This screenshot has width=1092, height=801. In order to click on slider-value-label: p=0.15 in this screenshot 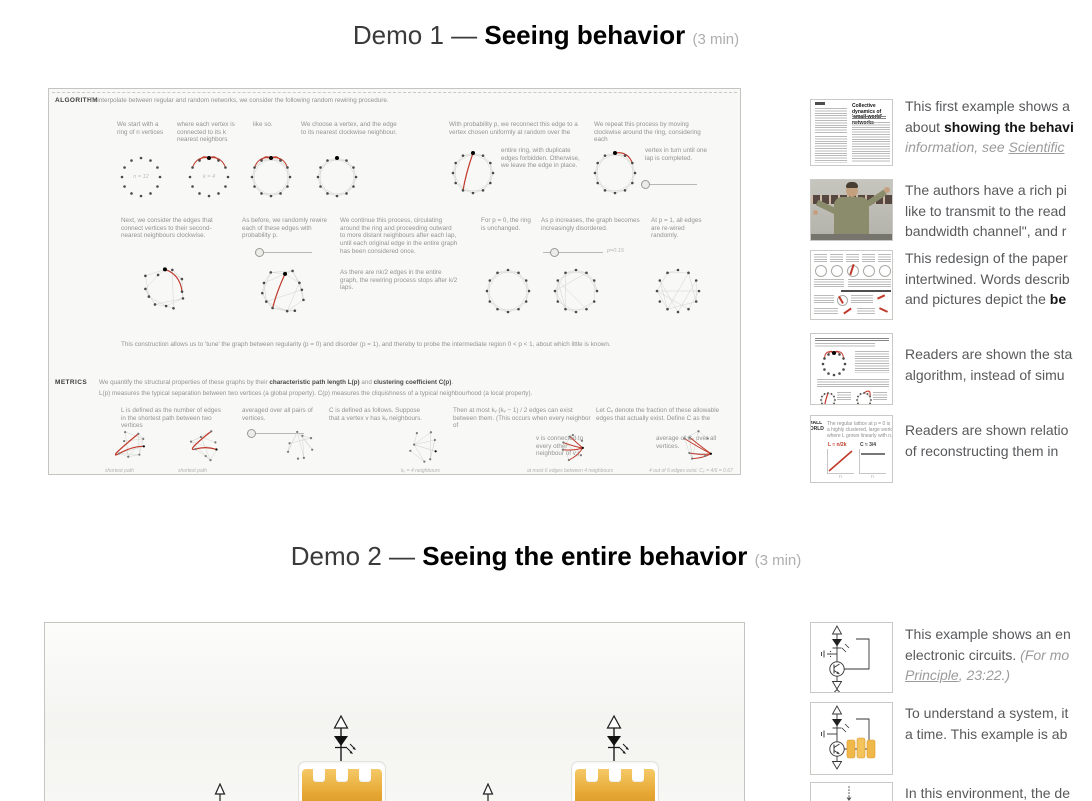, I will do `click(615, 251)`.